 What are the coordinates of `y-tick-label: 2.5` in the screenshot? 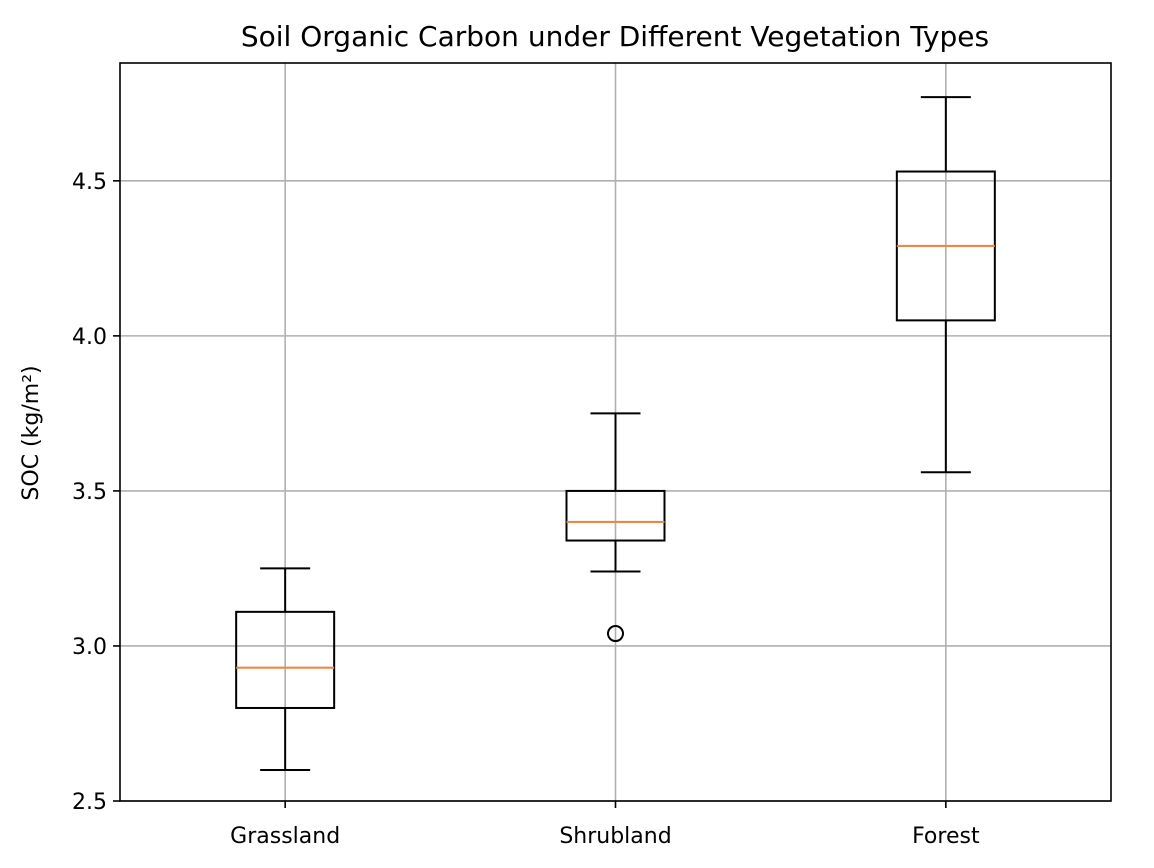 It's located at (89, 802).